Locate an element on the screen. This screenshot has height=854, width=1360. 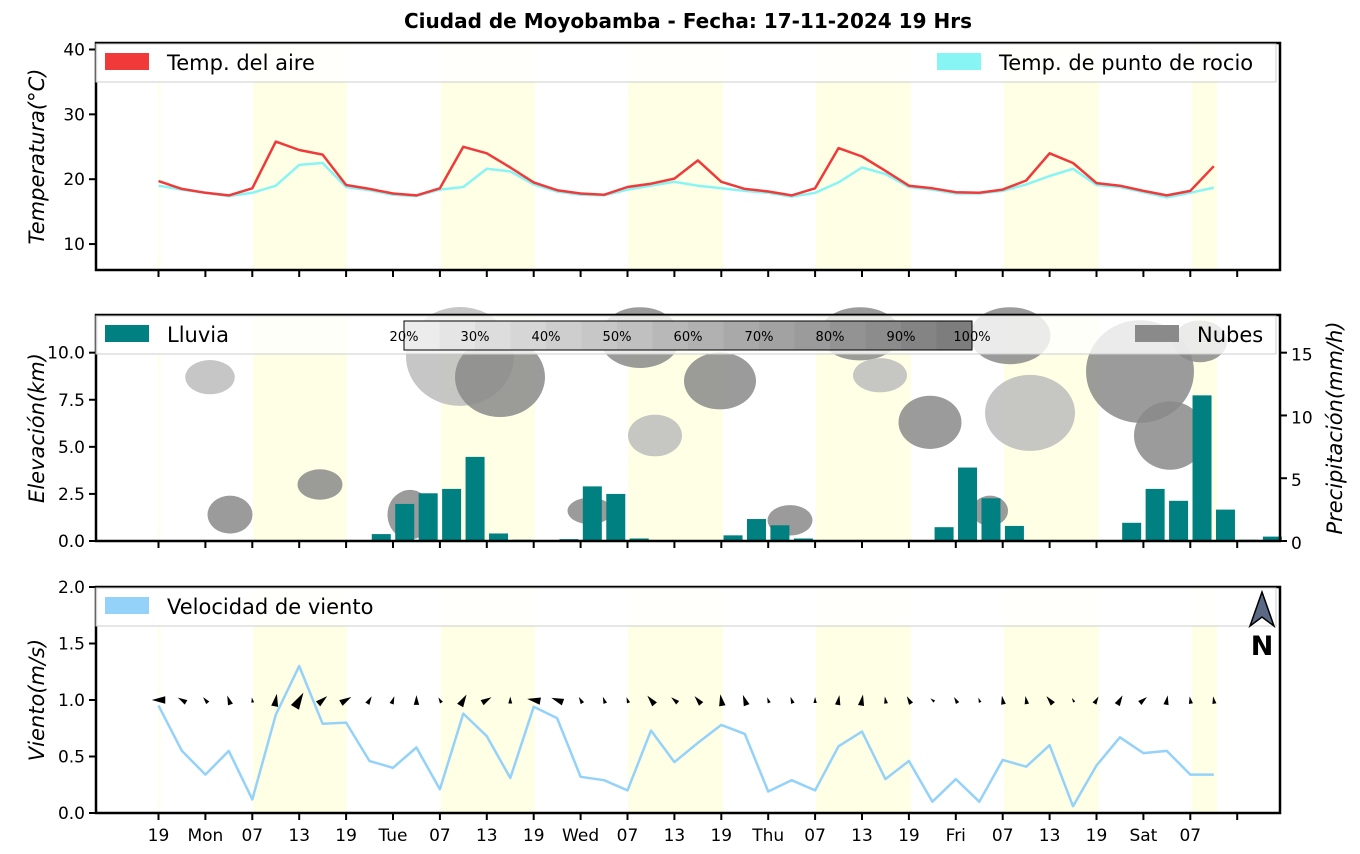
x-tick-label: Fri is located at coordinates (956, 836).